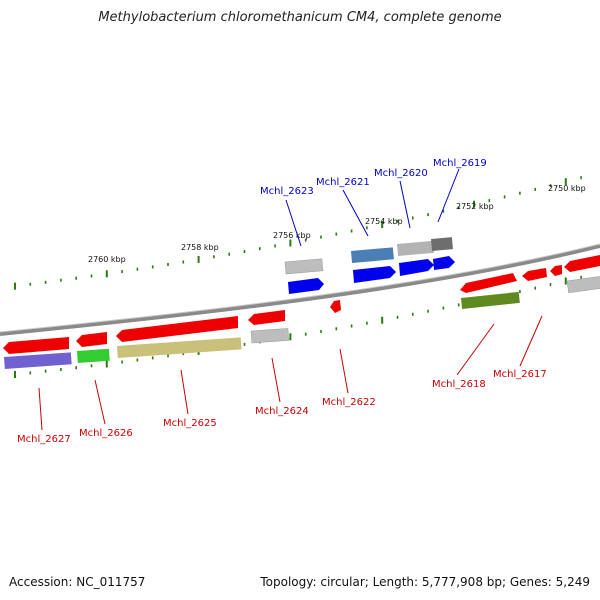  I want to click on gene-2620-upper, so click(415, 248).